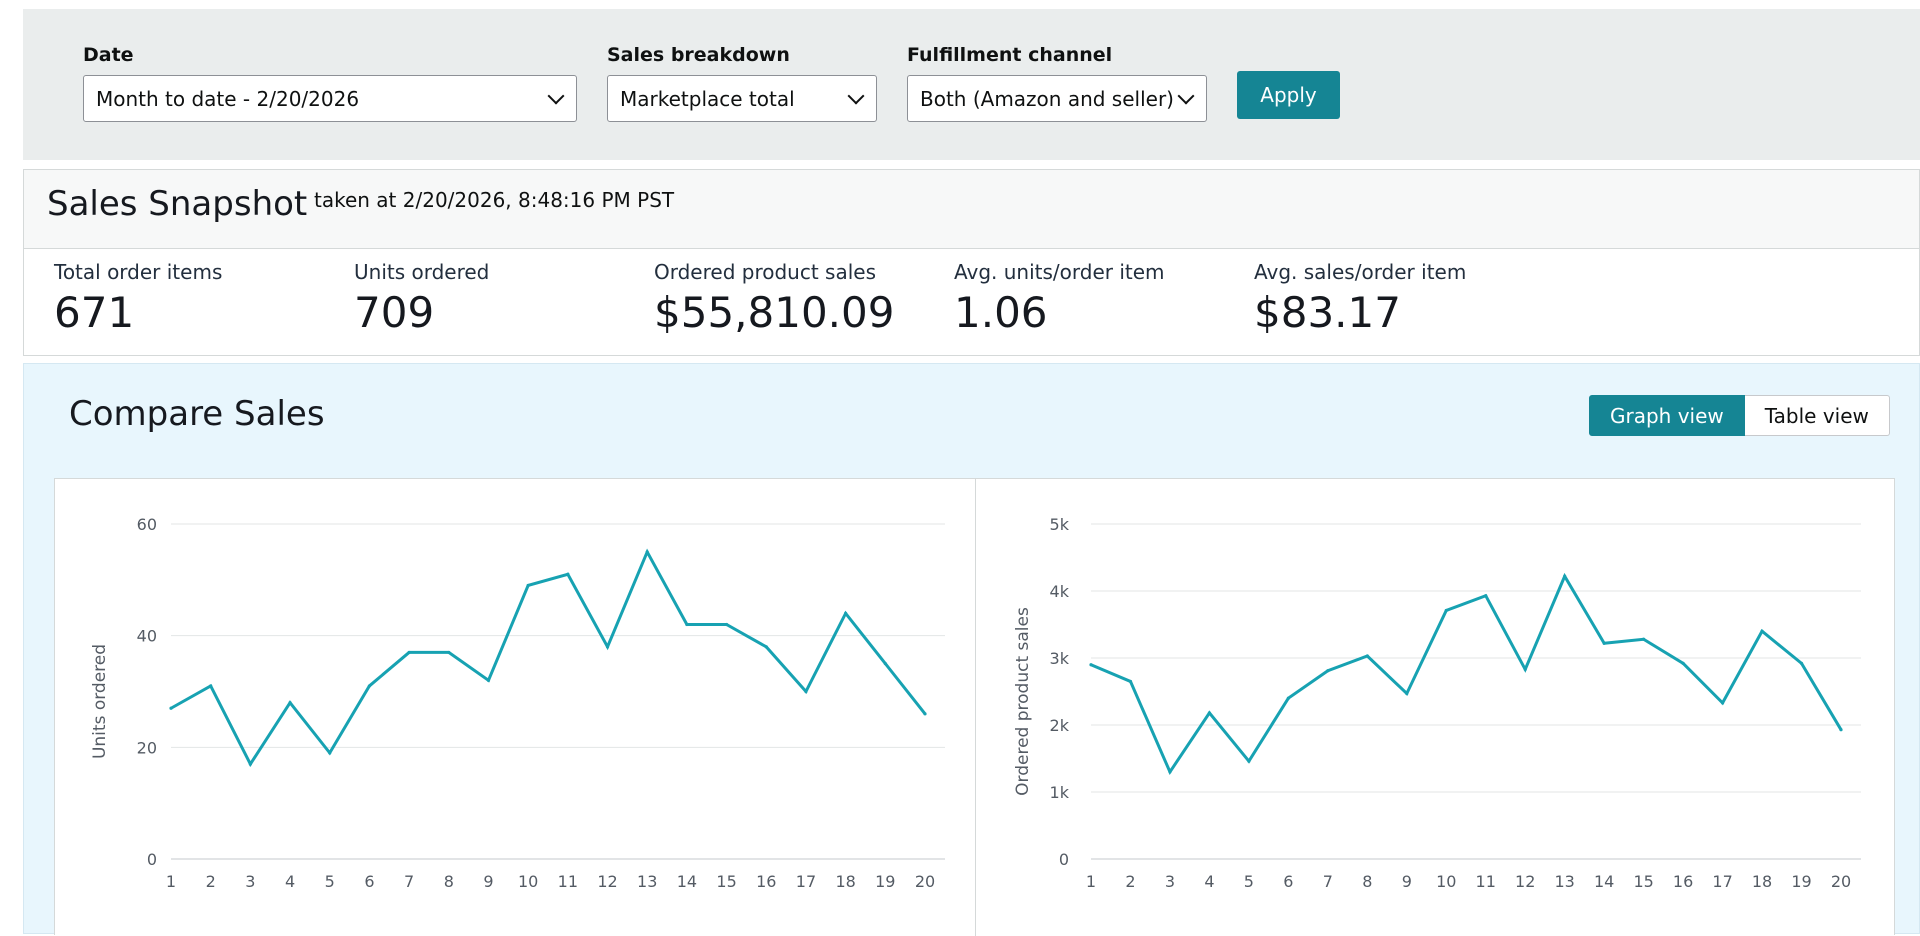 Image resolution: width=1920 pixels, height=936 pixels. I want to click on x-tick-label: 3, so click(1170, 881).